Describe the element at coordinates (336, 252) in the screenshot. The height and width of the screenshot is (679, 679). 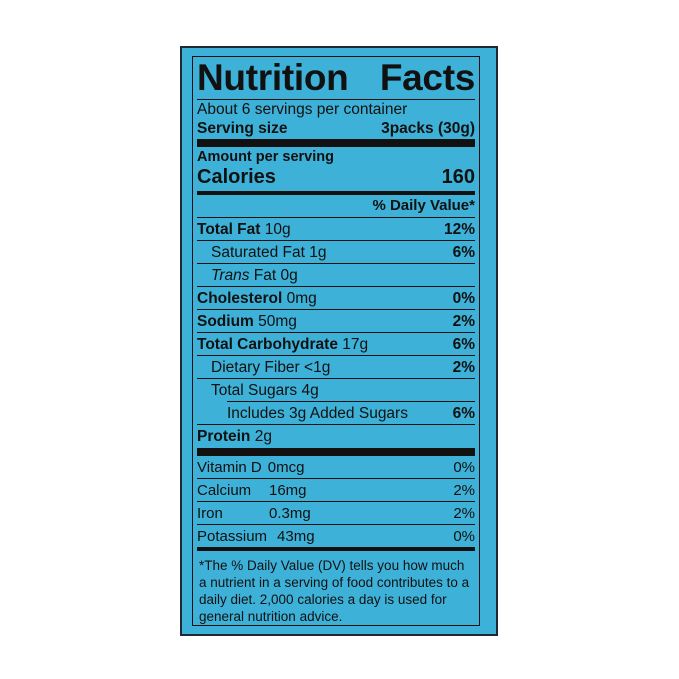
I see `row-saturated-fat: Saturated Fat 1g 6%` at that location.